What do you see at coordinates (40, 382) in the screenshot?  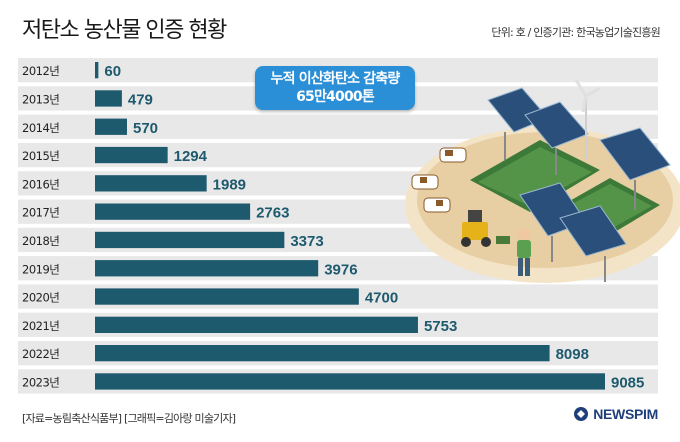 I see `category-label: 2023년` at bounding box center [40, 382].